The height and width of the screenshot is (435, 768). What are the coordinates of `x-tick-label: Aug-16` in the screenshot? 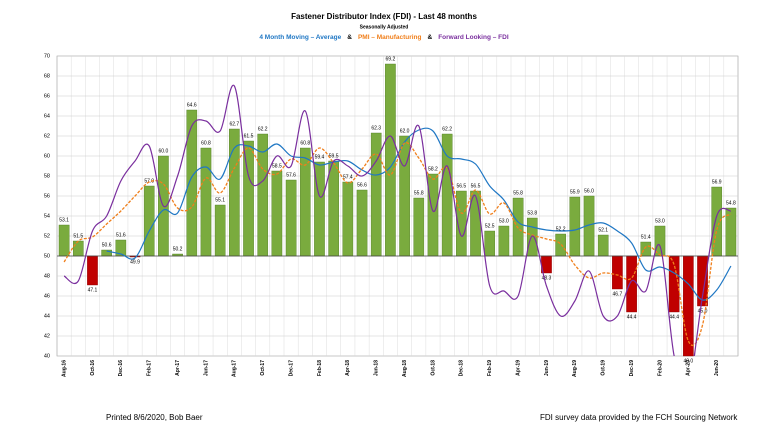 It's located at (64, 368).